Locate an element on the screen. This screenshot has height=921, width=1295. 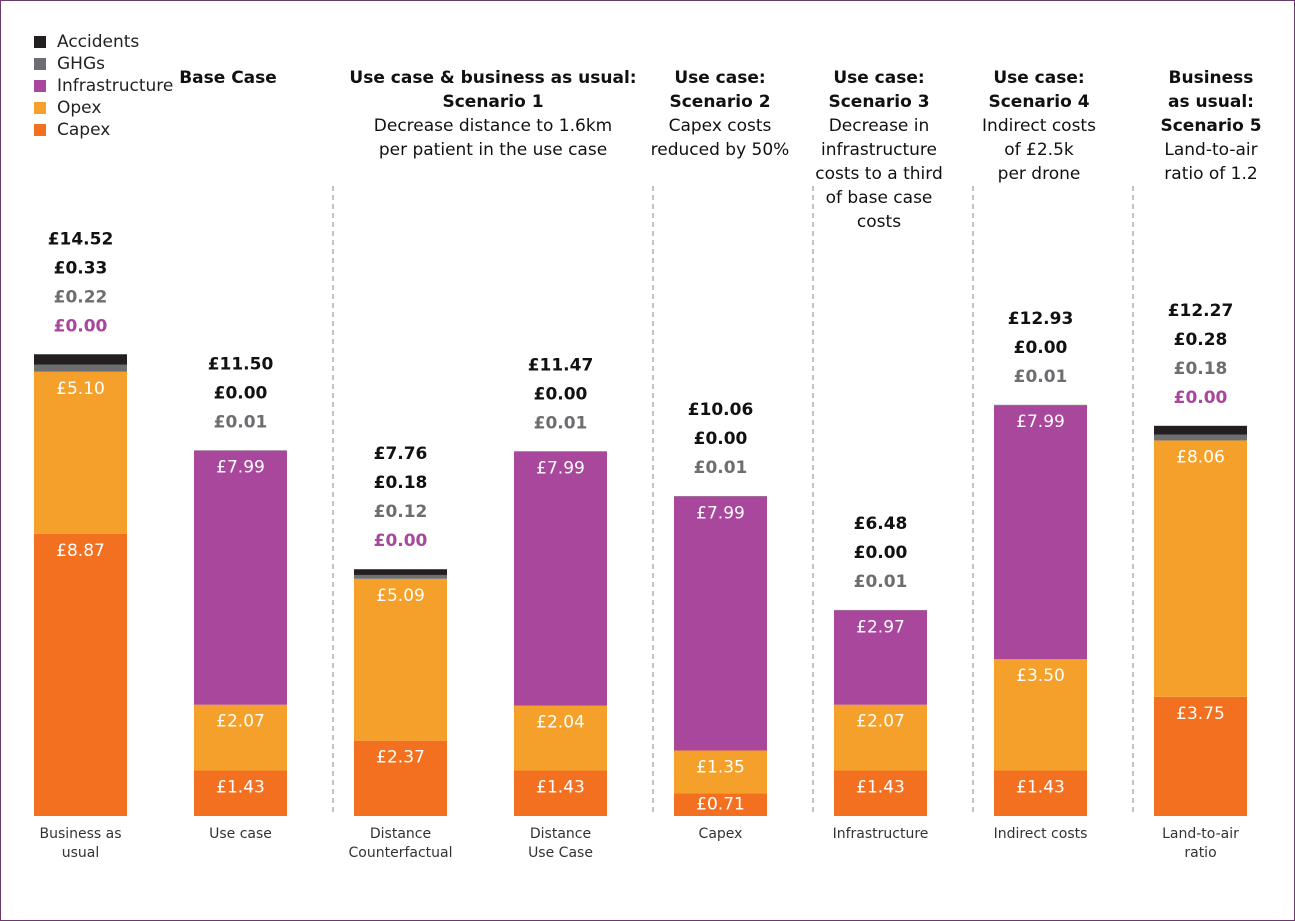
segment-label: £0.71 is located at coordinates (720, 805).